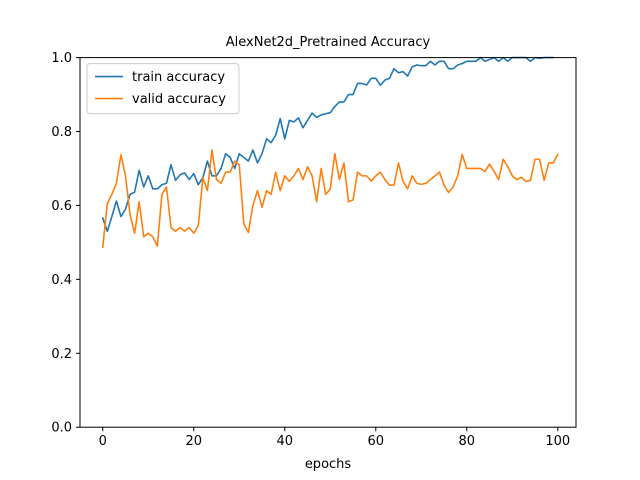 The image size is (640, 480). I want to click on legend: train accuracy valid accuracy, so click(163, 89).